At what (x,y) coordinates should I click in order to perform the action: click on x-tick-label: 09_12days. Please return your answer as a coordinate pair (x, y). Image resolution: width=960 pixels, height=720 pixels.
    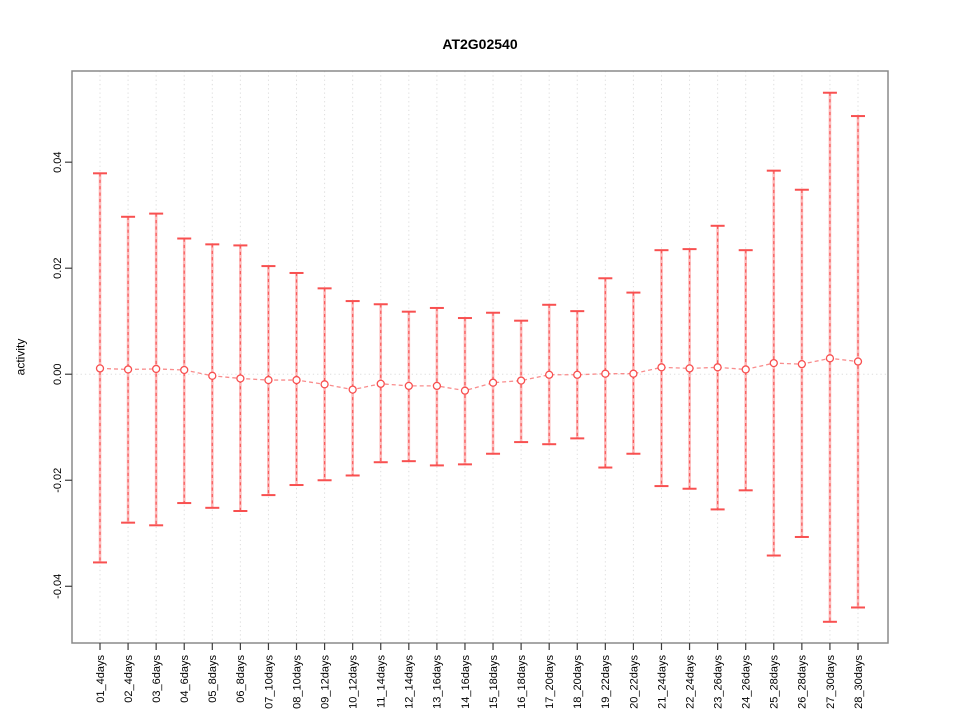
    Looking at the image, I should click on (325, 682).